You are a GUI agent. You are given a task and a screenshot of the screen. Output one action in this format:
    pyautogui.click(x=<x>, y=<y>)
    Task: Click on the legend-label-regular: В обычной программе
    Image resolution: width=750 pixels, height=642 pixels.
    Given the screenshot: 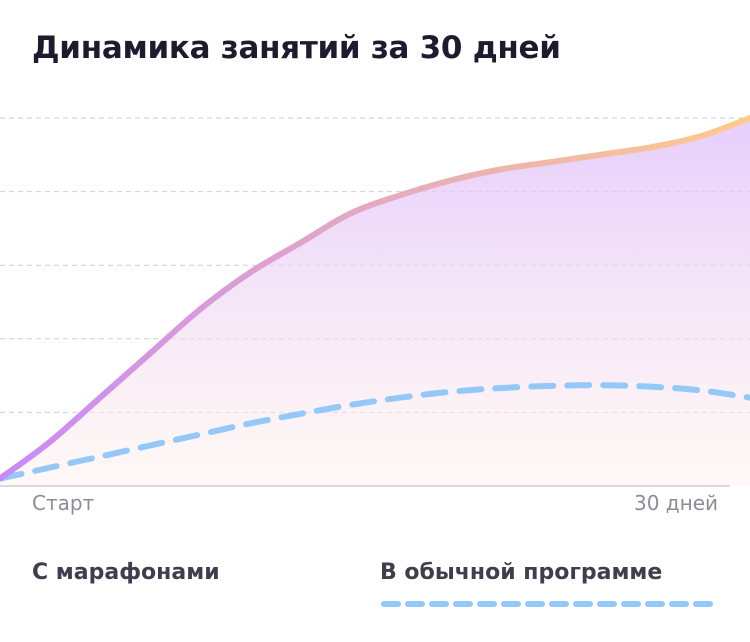 What is the action you would take?
    pyautogui.click(x=521, y=572)
    